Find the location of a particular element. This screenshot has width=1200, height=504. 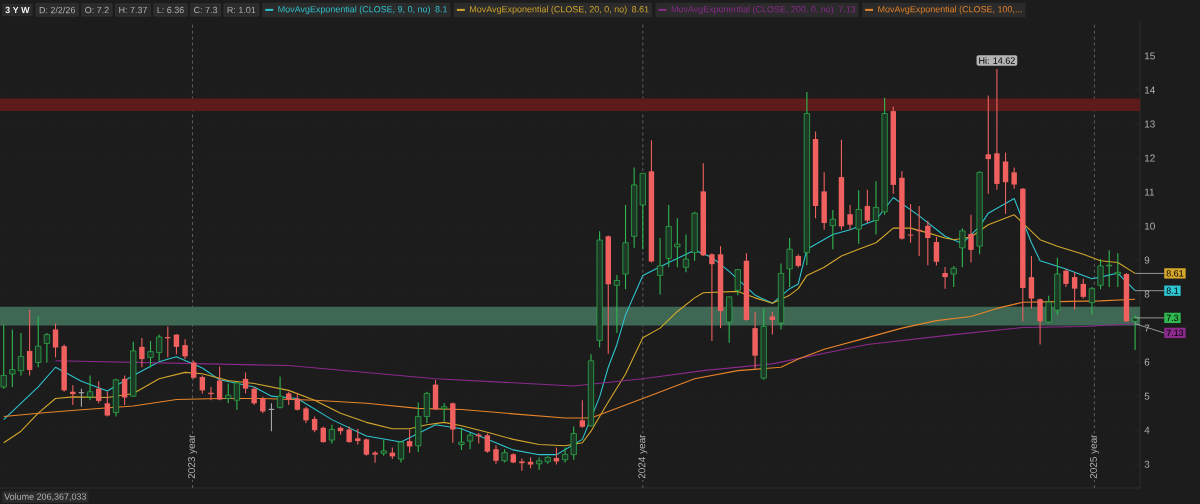

x-tick-label: 2025 year is located at coordinates (1094, 456).